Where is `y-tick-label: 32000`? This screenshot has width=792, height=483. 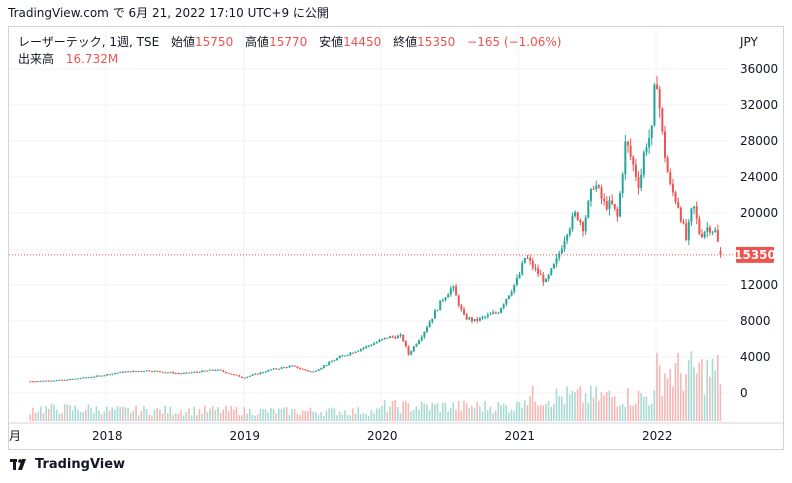
y-tick-label: 32000 is located at coordinates (759, 105).